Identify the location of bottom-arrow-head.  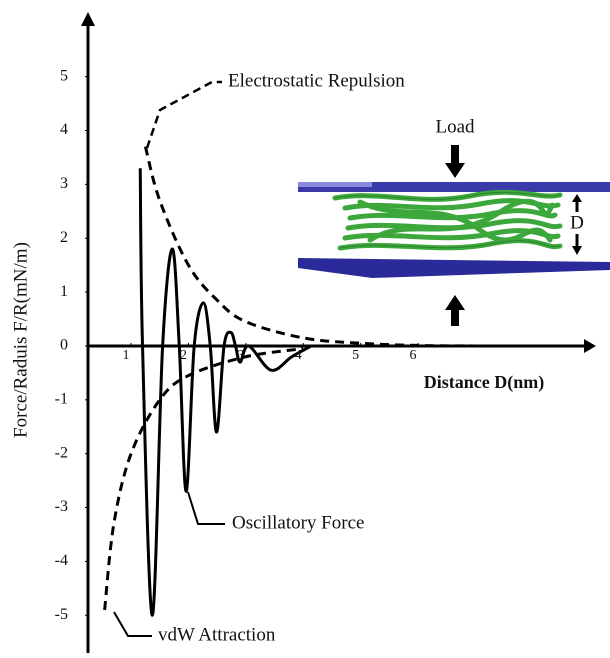
(455, 302).